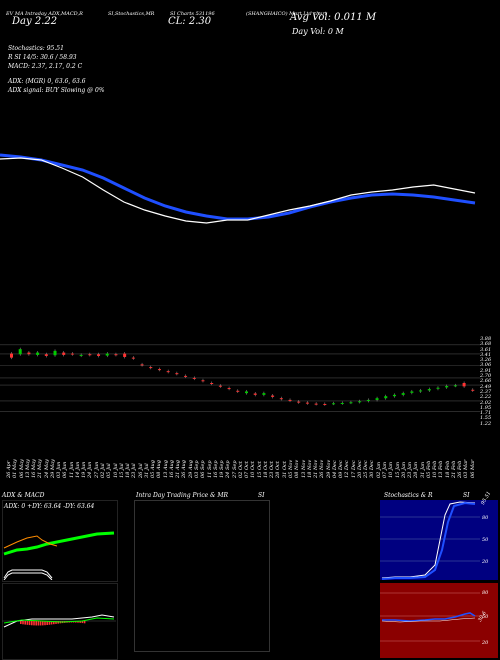 The height and width of the screenshot is (660, 500). I want to click on adx-readout: ADX: (MGR) 0, 63.6, 63.6, so click(47, 81).